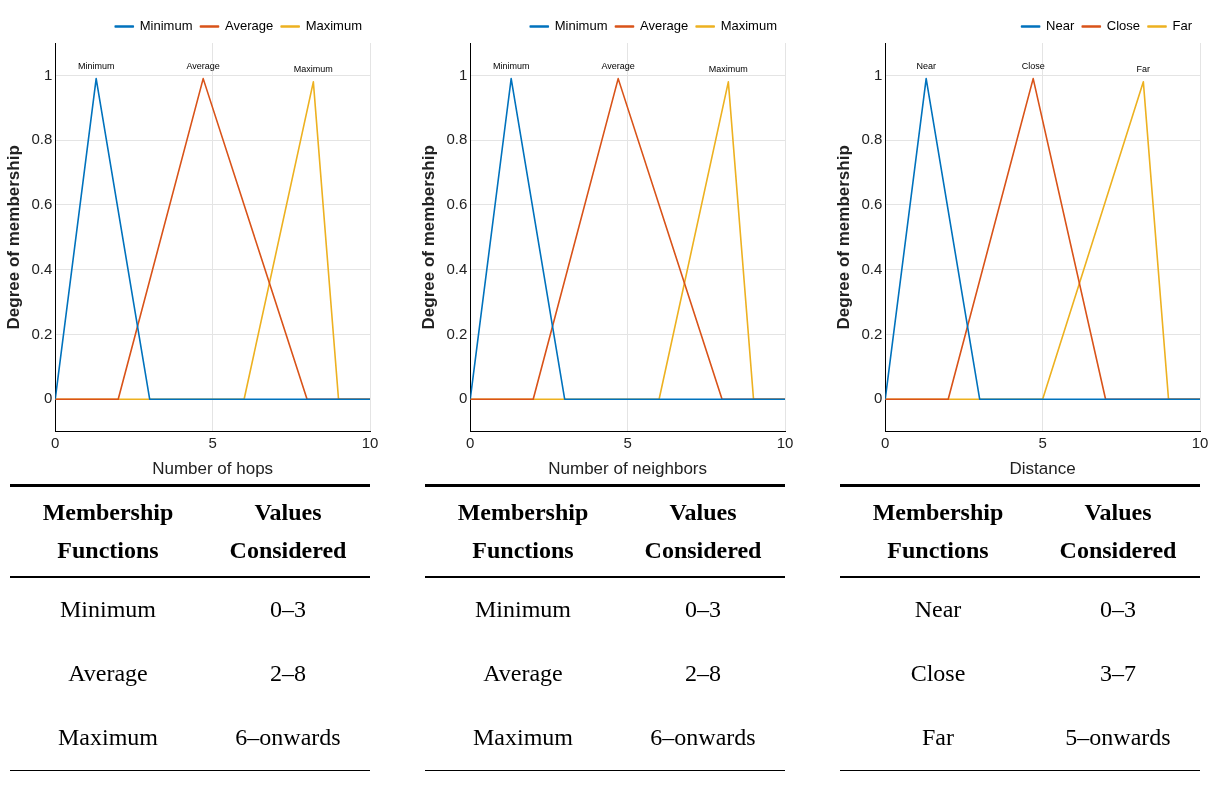 Image resolution: width=1217 pixels, height=796 pixels. What do you see at coordinates (1123, 26) in the screenshot?
I see `legend-label: Close` at bounding box center [1123, 26].